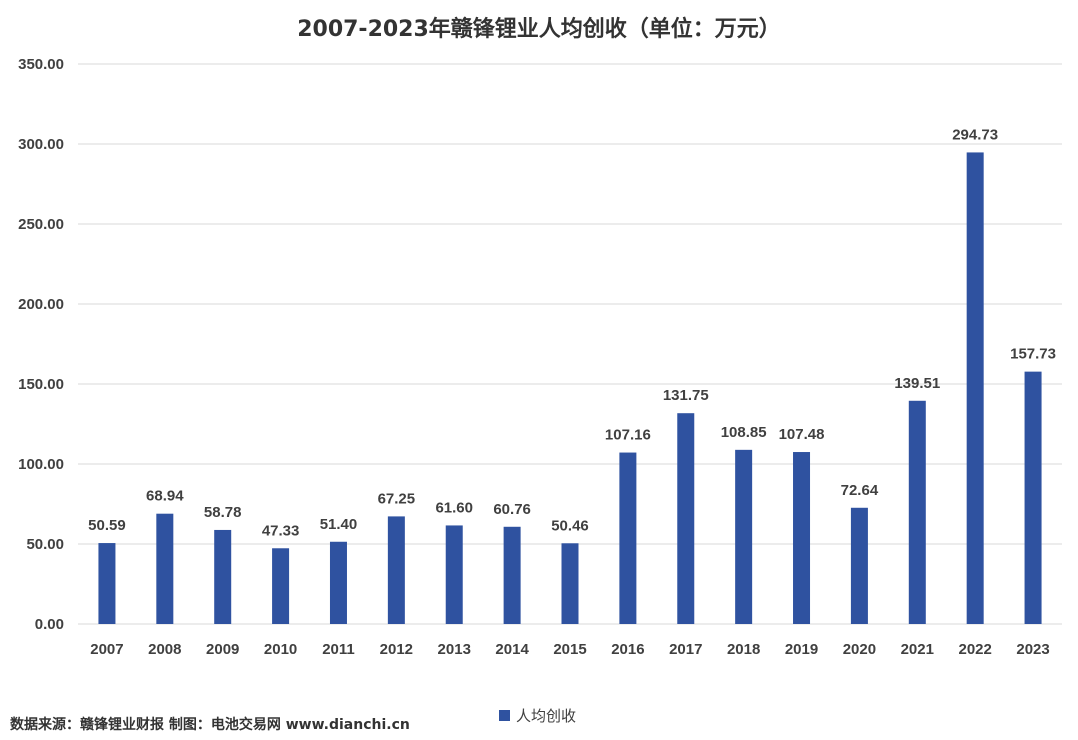 The image size is (1078, 740). What do you see at coordinates (539, 29) in the screenshot?
I see `chart-title: 2007-2023年赣锋锂业人均创收（单位：万元）` at bounding box center [539, 29].